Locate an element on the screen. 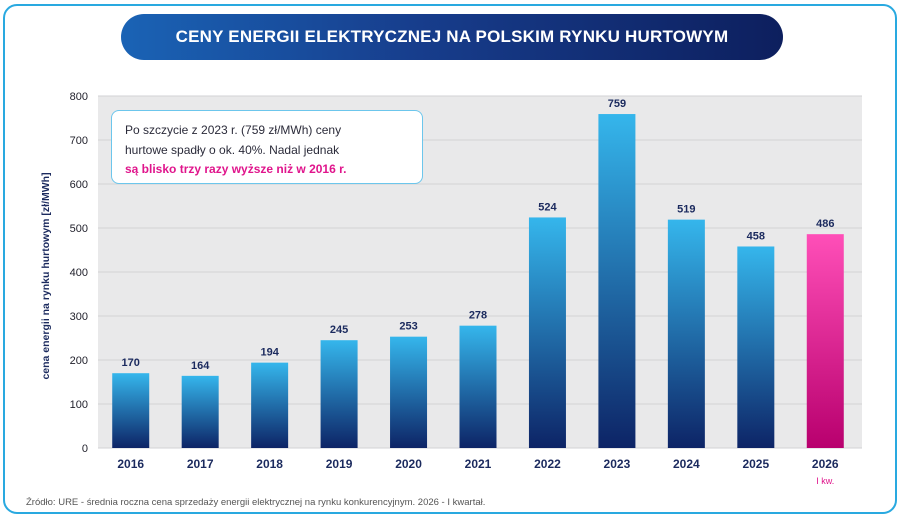 This screenshot has width=904, height=520. bar-2021 is located at coordinates (478, 386).